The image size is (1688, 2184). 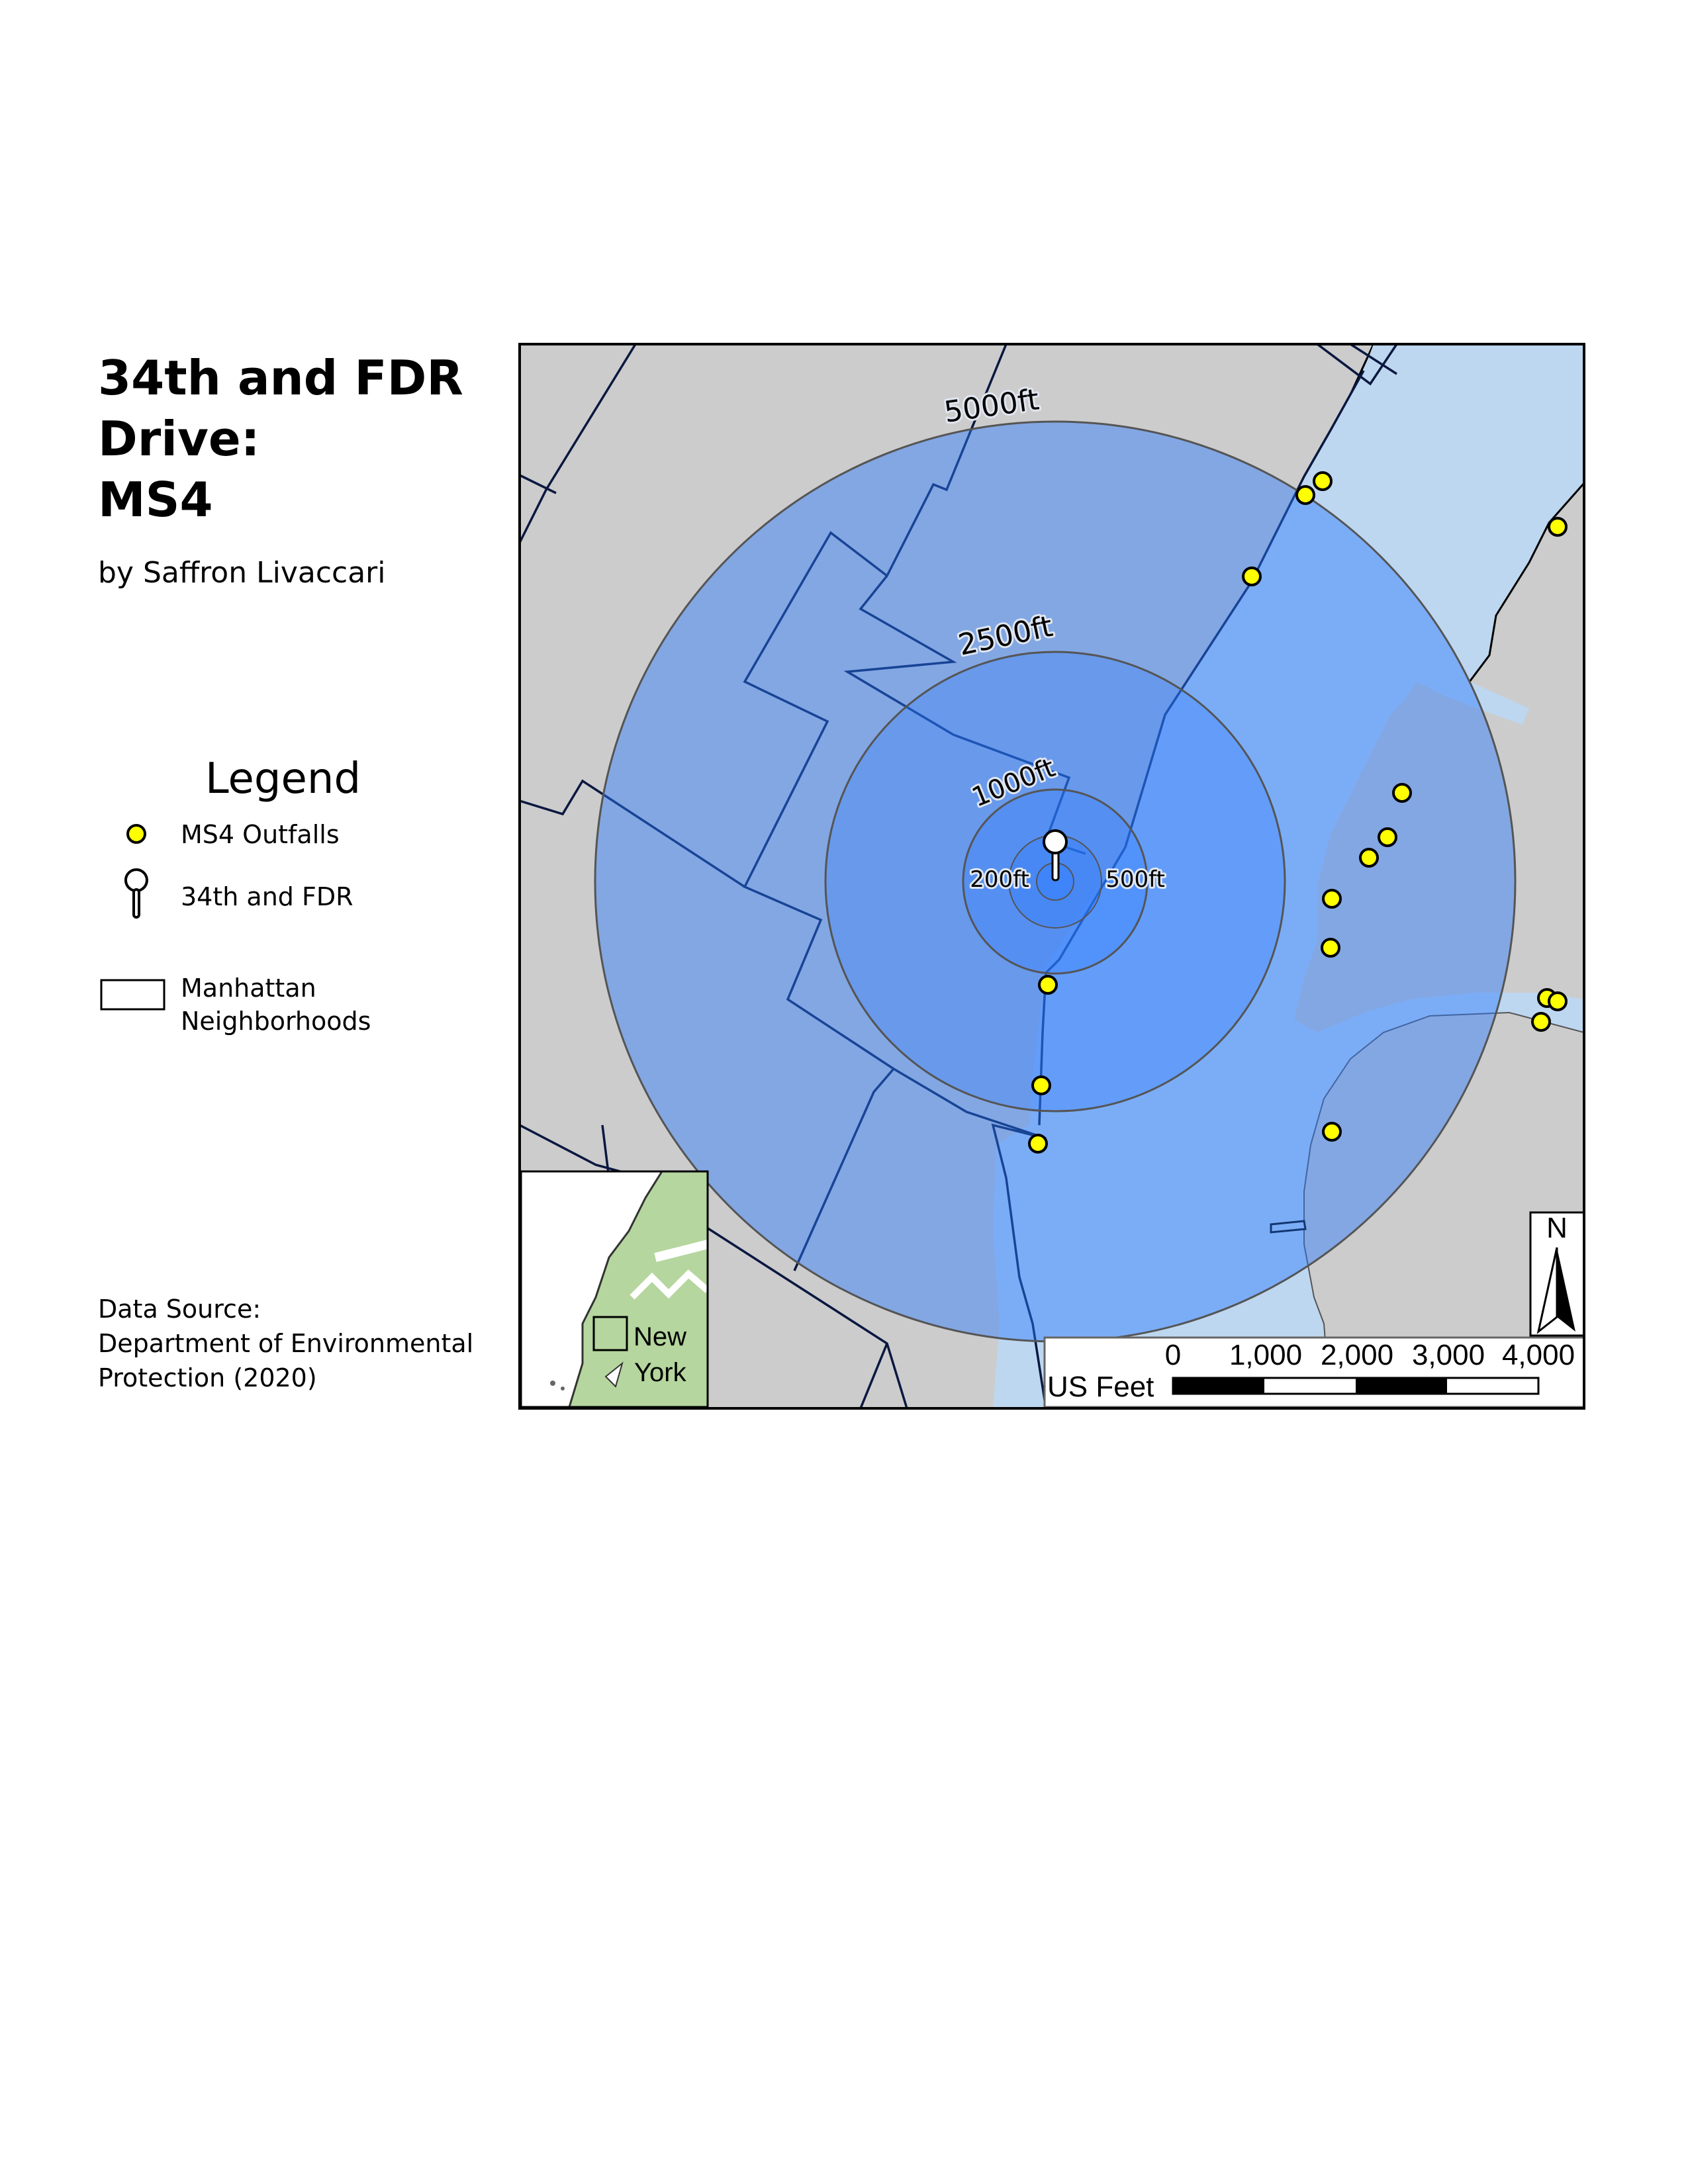 What do you see at coordinates (155, 499) in the screenshot?
I see `title-line: MS4` at bounding box center [155, 499].